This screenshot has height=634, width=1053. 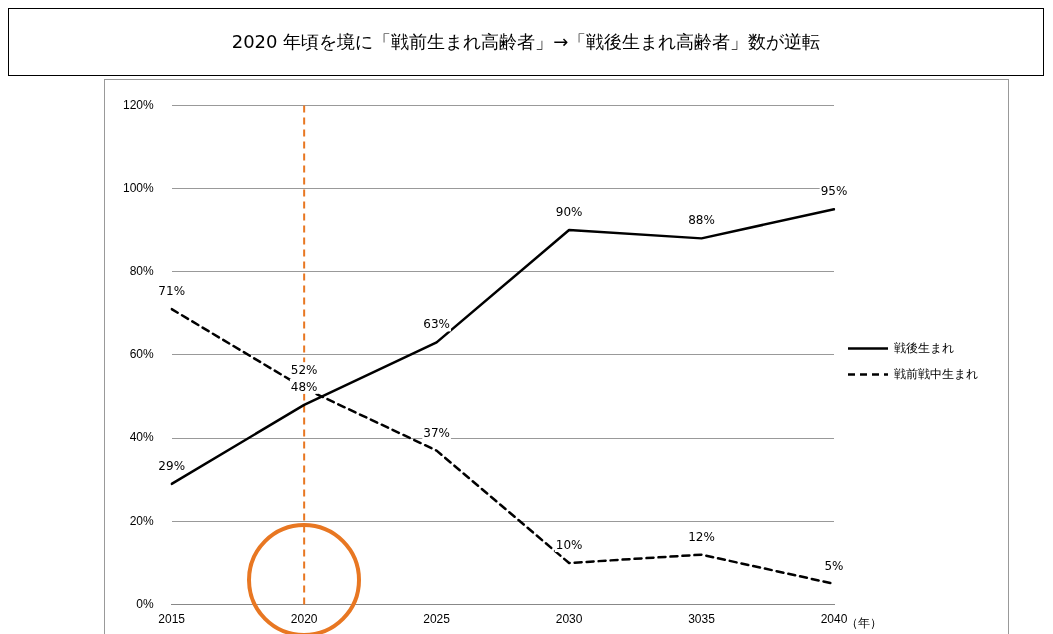 What do you see at coordinates (138, 104) in the screenshot?
I see `y-tick-label: 120%` at bounding box center [138, 104].